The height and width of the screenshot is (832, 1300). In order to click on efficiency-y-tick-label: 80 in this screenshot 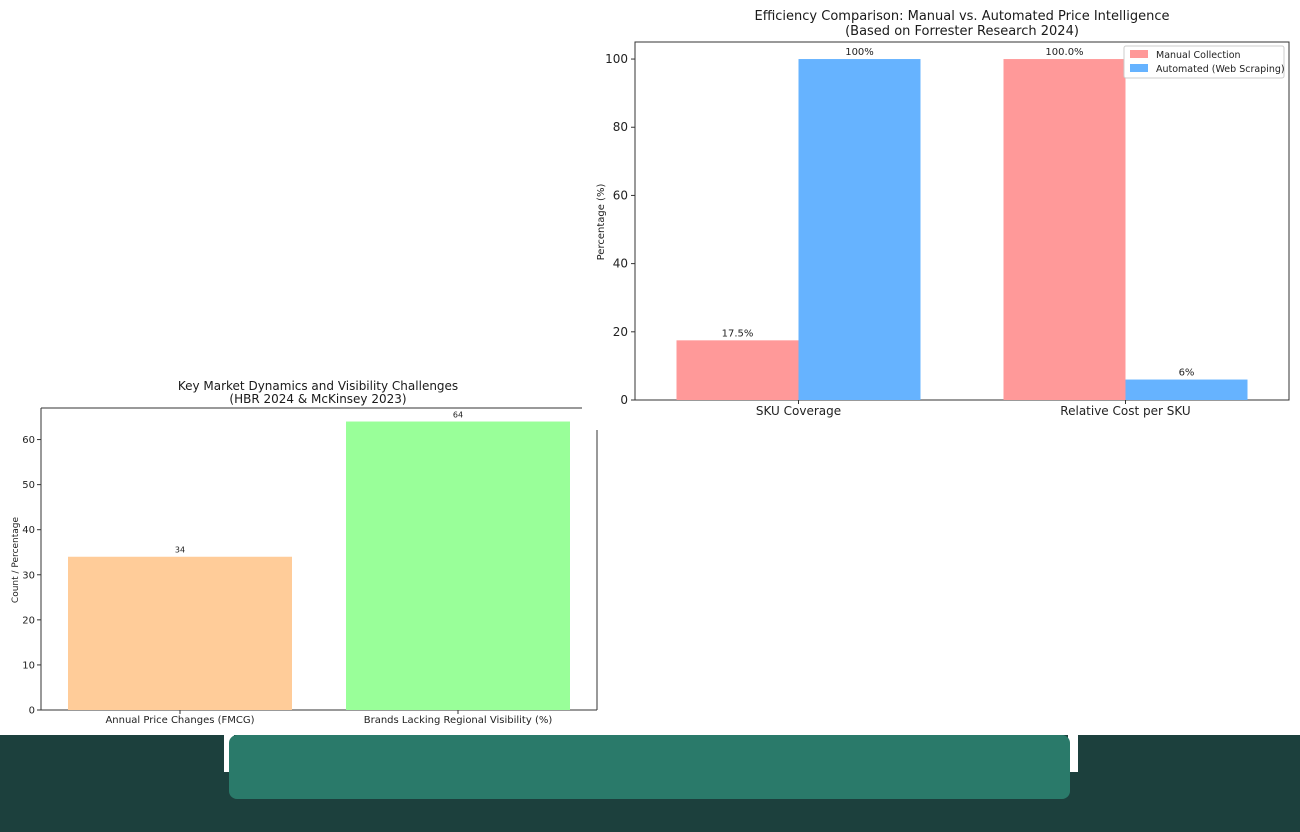, I will do `click(620, 127)`.